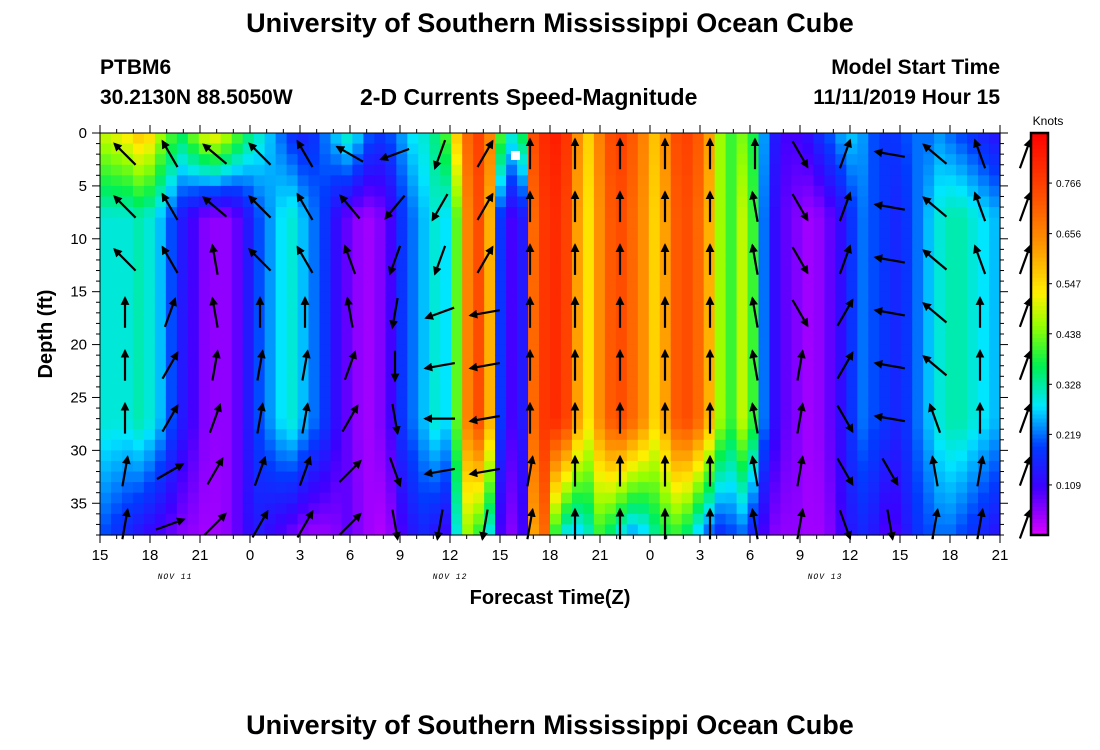  I want to click on y-tick-label: 25, so click(78, 397).